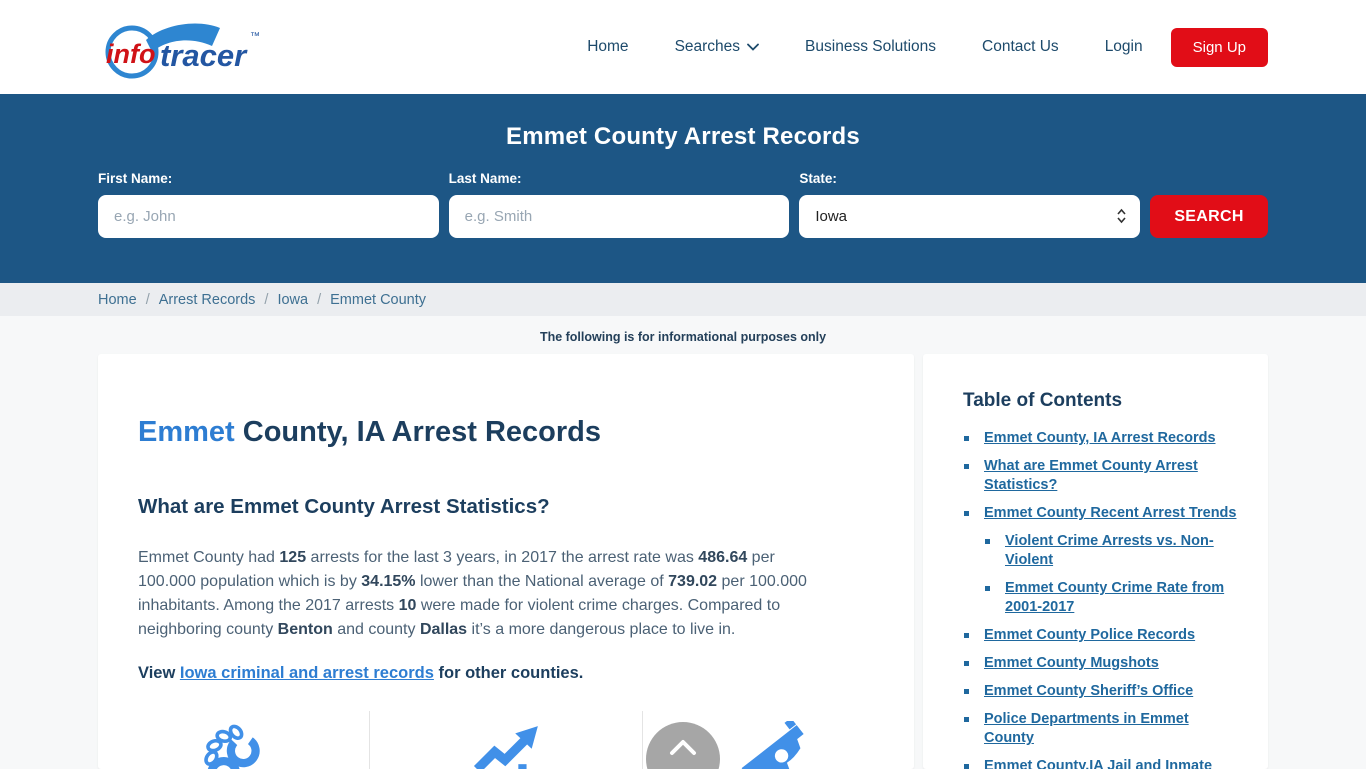  Describe the element at coordinates (1098, 763) in the screenshot. I see `toc-link: Emmet County,IA Jail and Inmate Records` at that location.